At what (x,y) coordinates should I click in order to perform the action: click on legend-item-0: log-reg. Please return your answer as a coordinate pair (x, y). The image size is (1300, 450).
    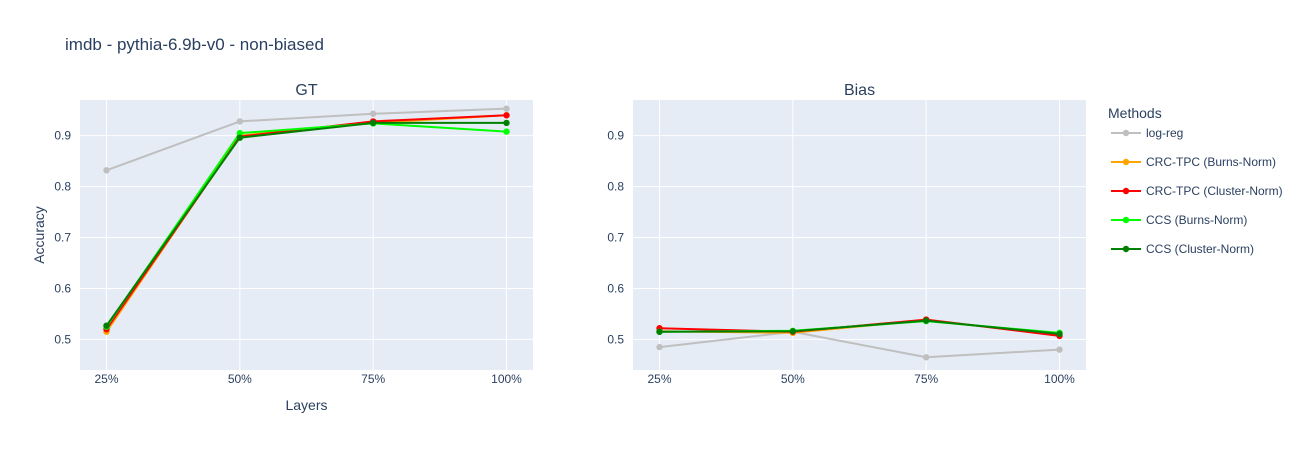
    Looking at the image, I should click on (1147, 133).